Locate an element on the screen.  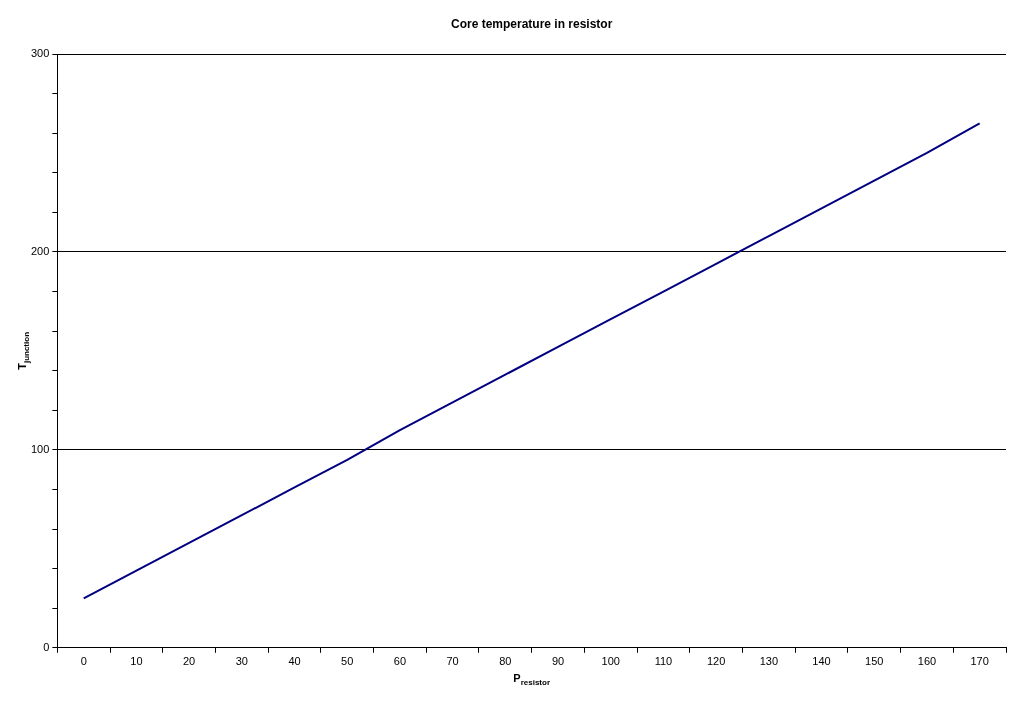
y-tick-label: 200 is located at coordinates (40, 250).